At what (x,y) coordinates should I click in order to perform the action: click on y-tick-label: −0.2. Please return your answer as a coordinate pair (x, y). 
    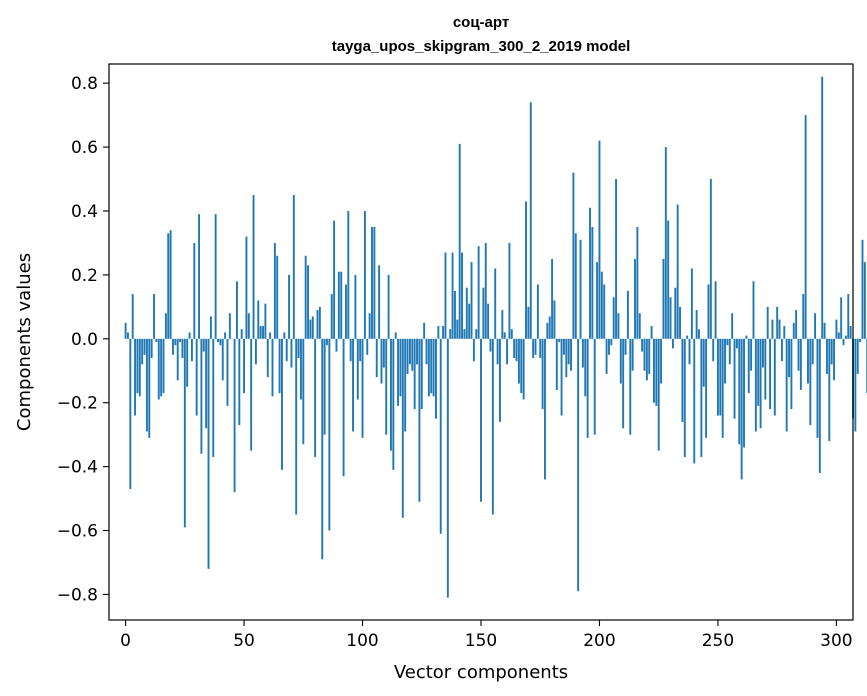
    Looking at the image, I should click on (77, 404).